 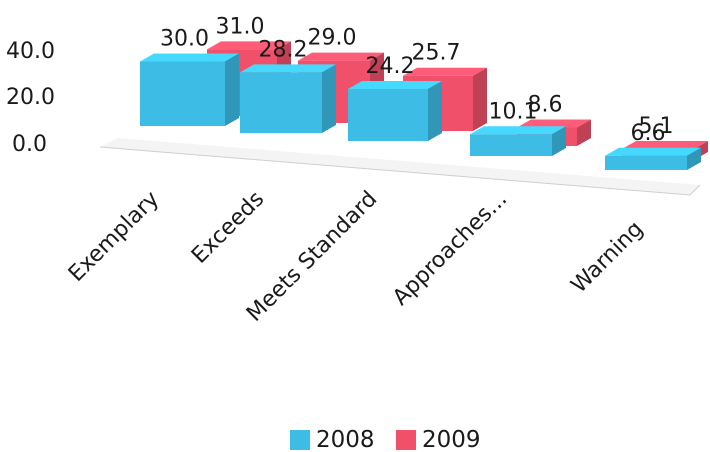 I want to click on legend-swatch-2008, so click(x=300, y=440).